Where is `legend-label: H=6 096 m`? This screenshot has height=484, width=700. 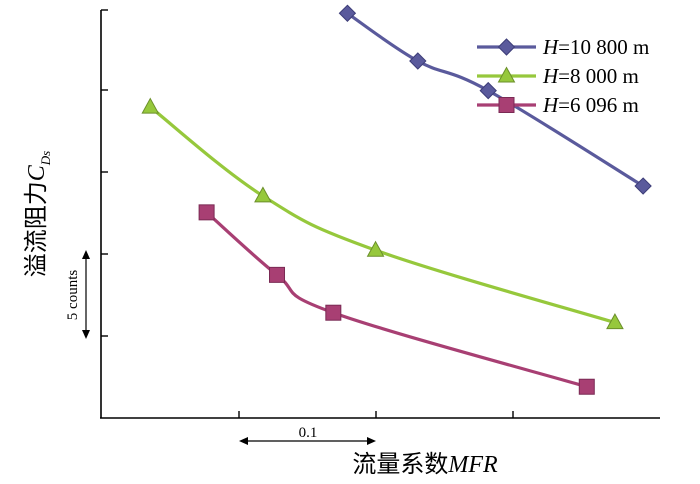
legend-label: H=6 096 m is located at coordinates (590, 105).